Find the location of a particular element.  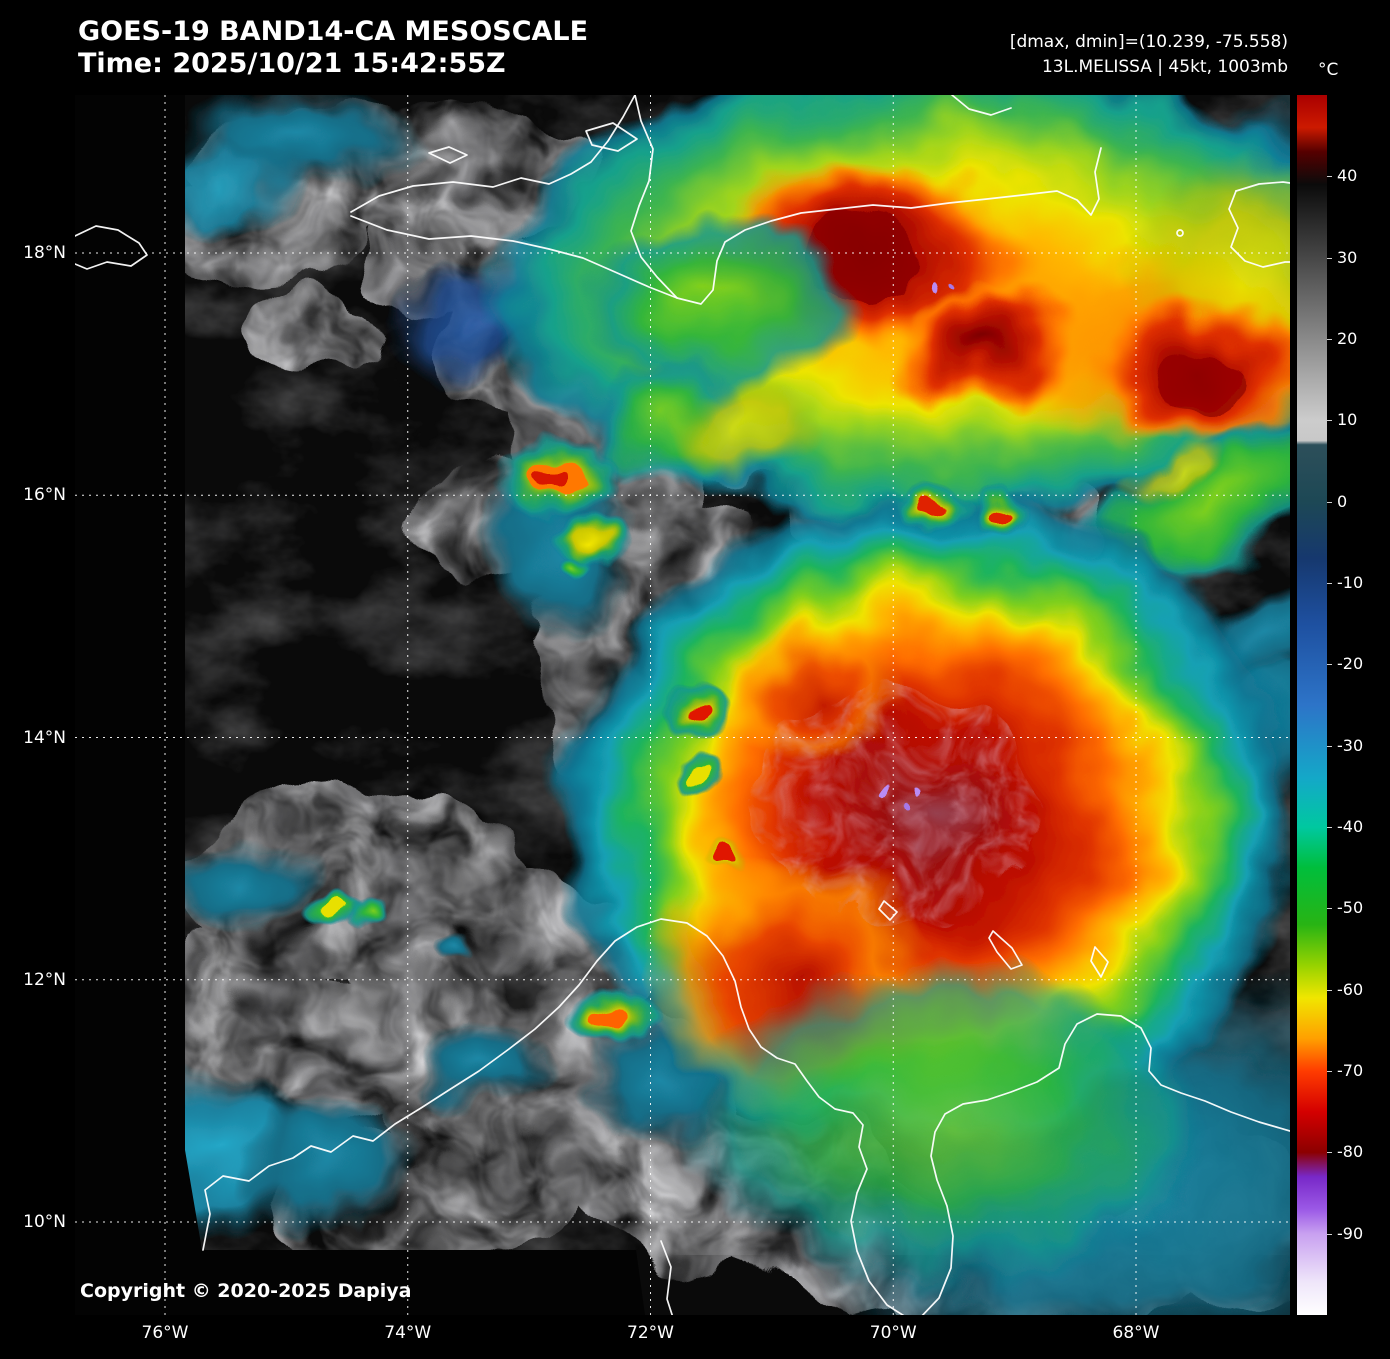

colorbar-tick-label: -10 is located at coordinates (1350, 582).